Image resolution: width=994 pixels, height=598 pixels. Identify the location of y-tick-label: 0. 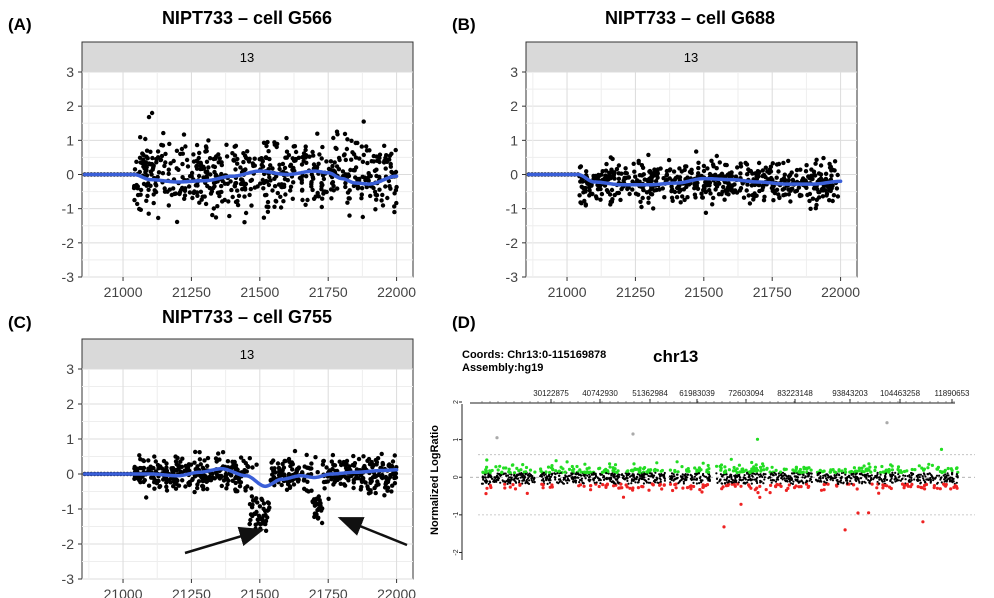
(456, 477).